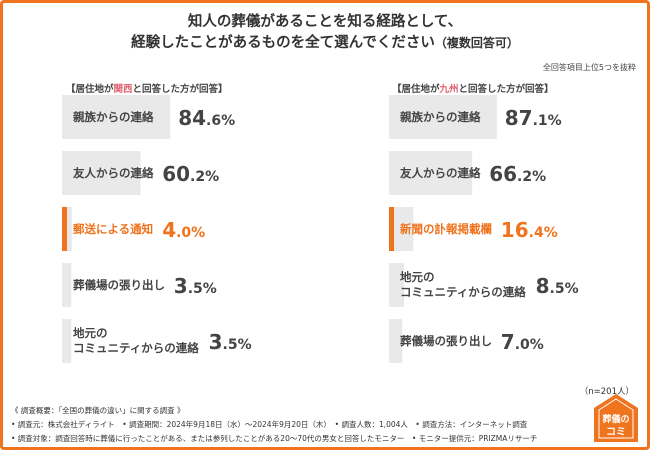  I want to click on logo-inner-outline, so click(616, 418).